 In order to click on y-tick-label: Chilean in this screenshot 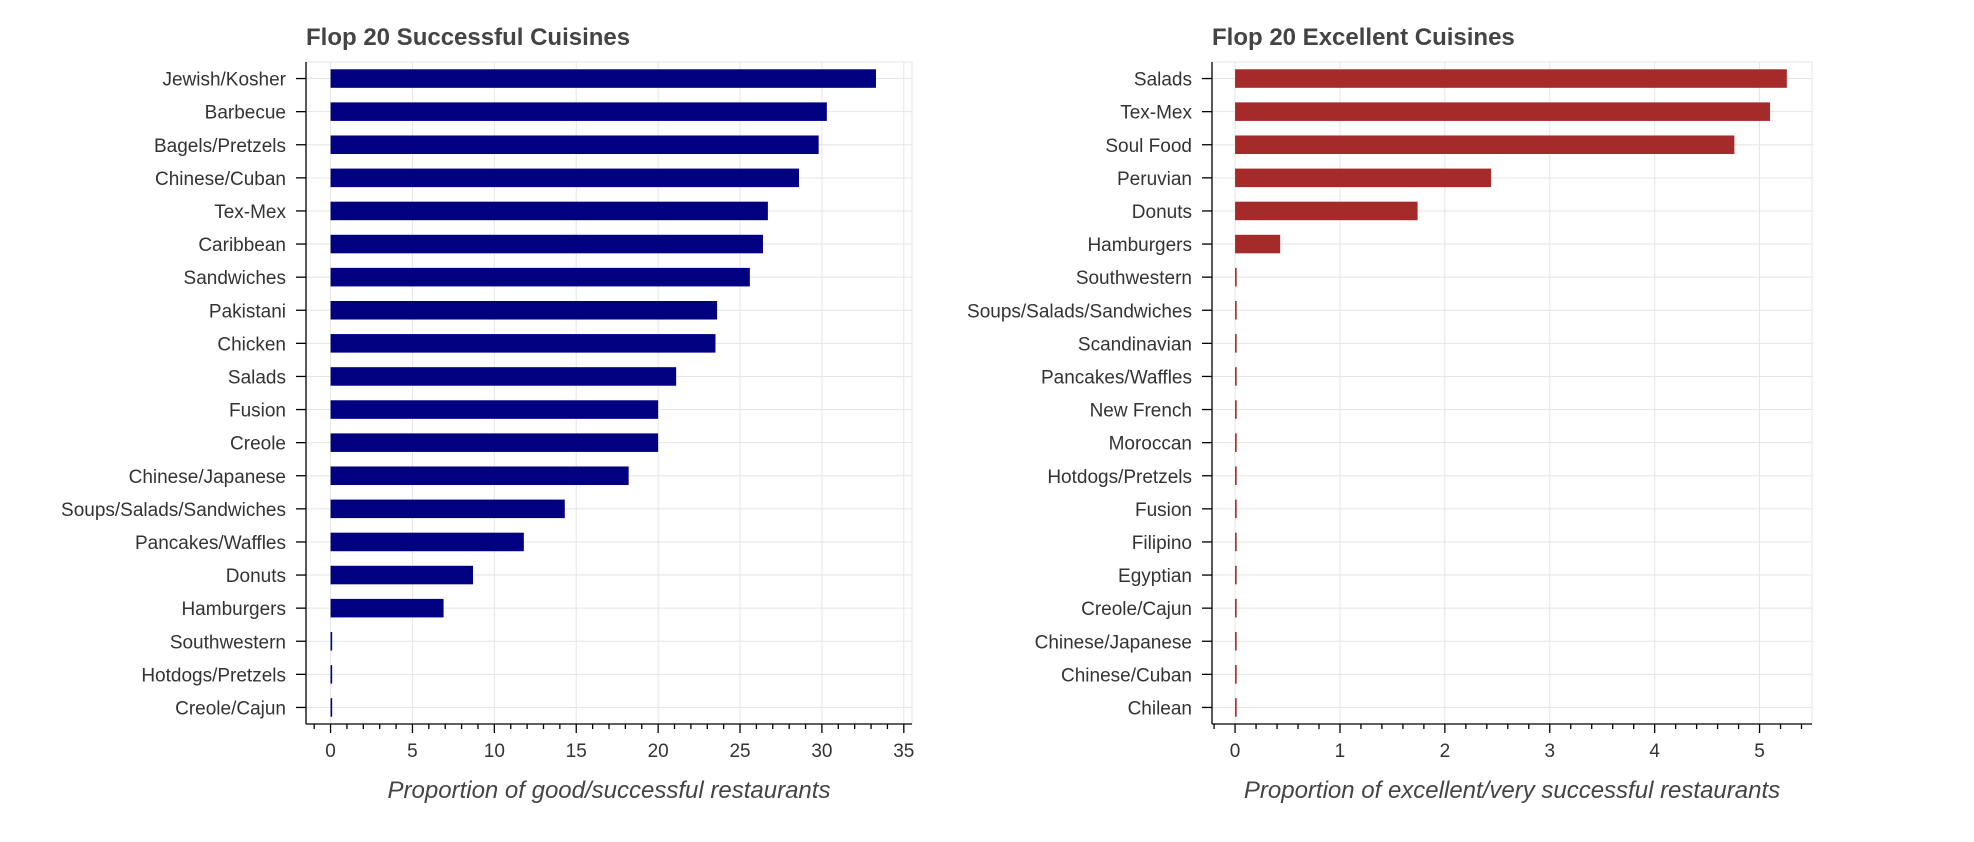, I will do `click(1160, 708)`.